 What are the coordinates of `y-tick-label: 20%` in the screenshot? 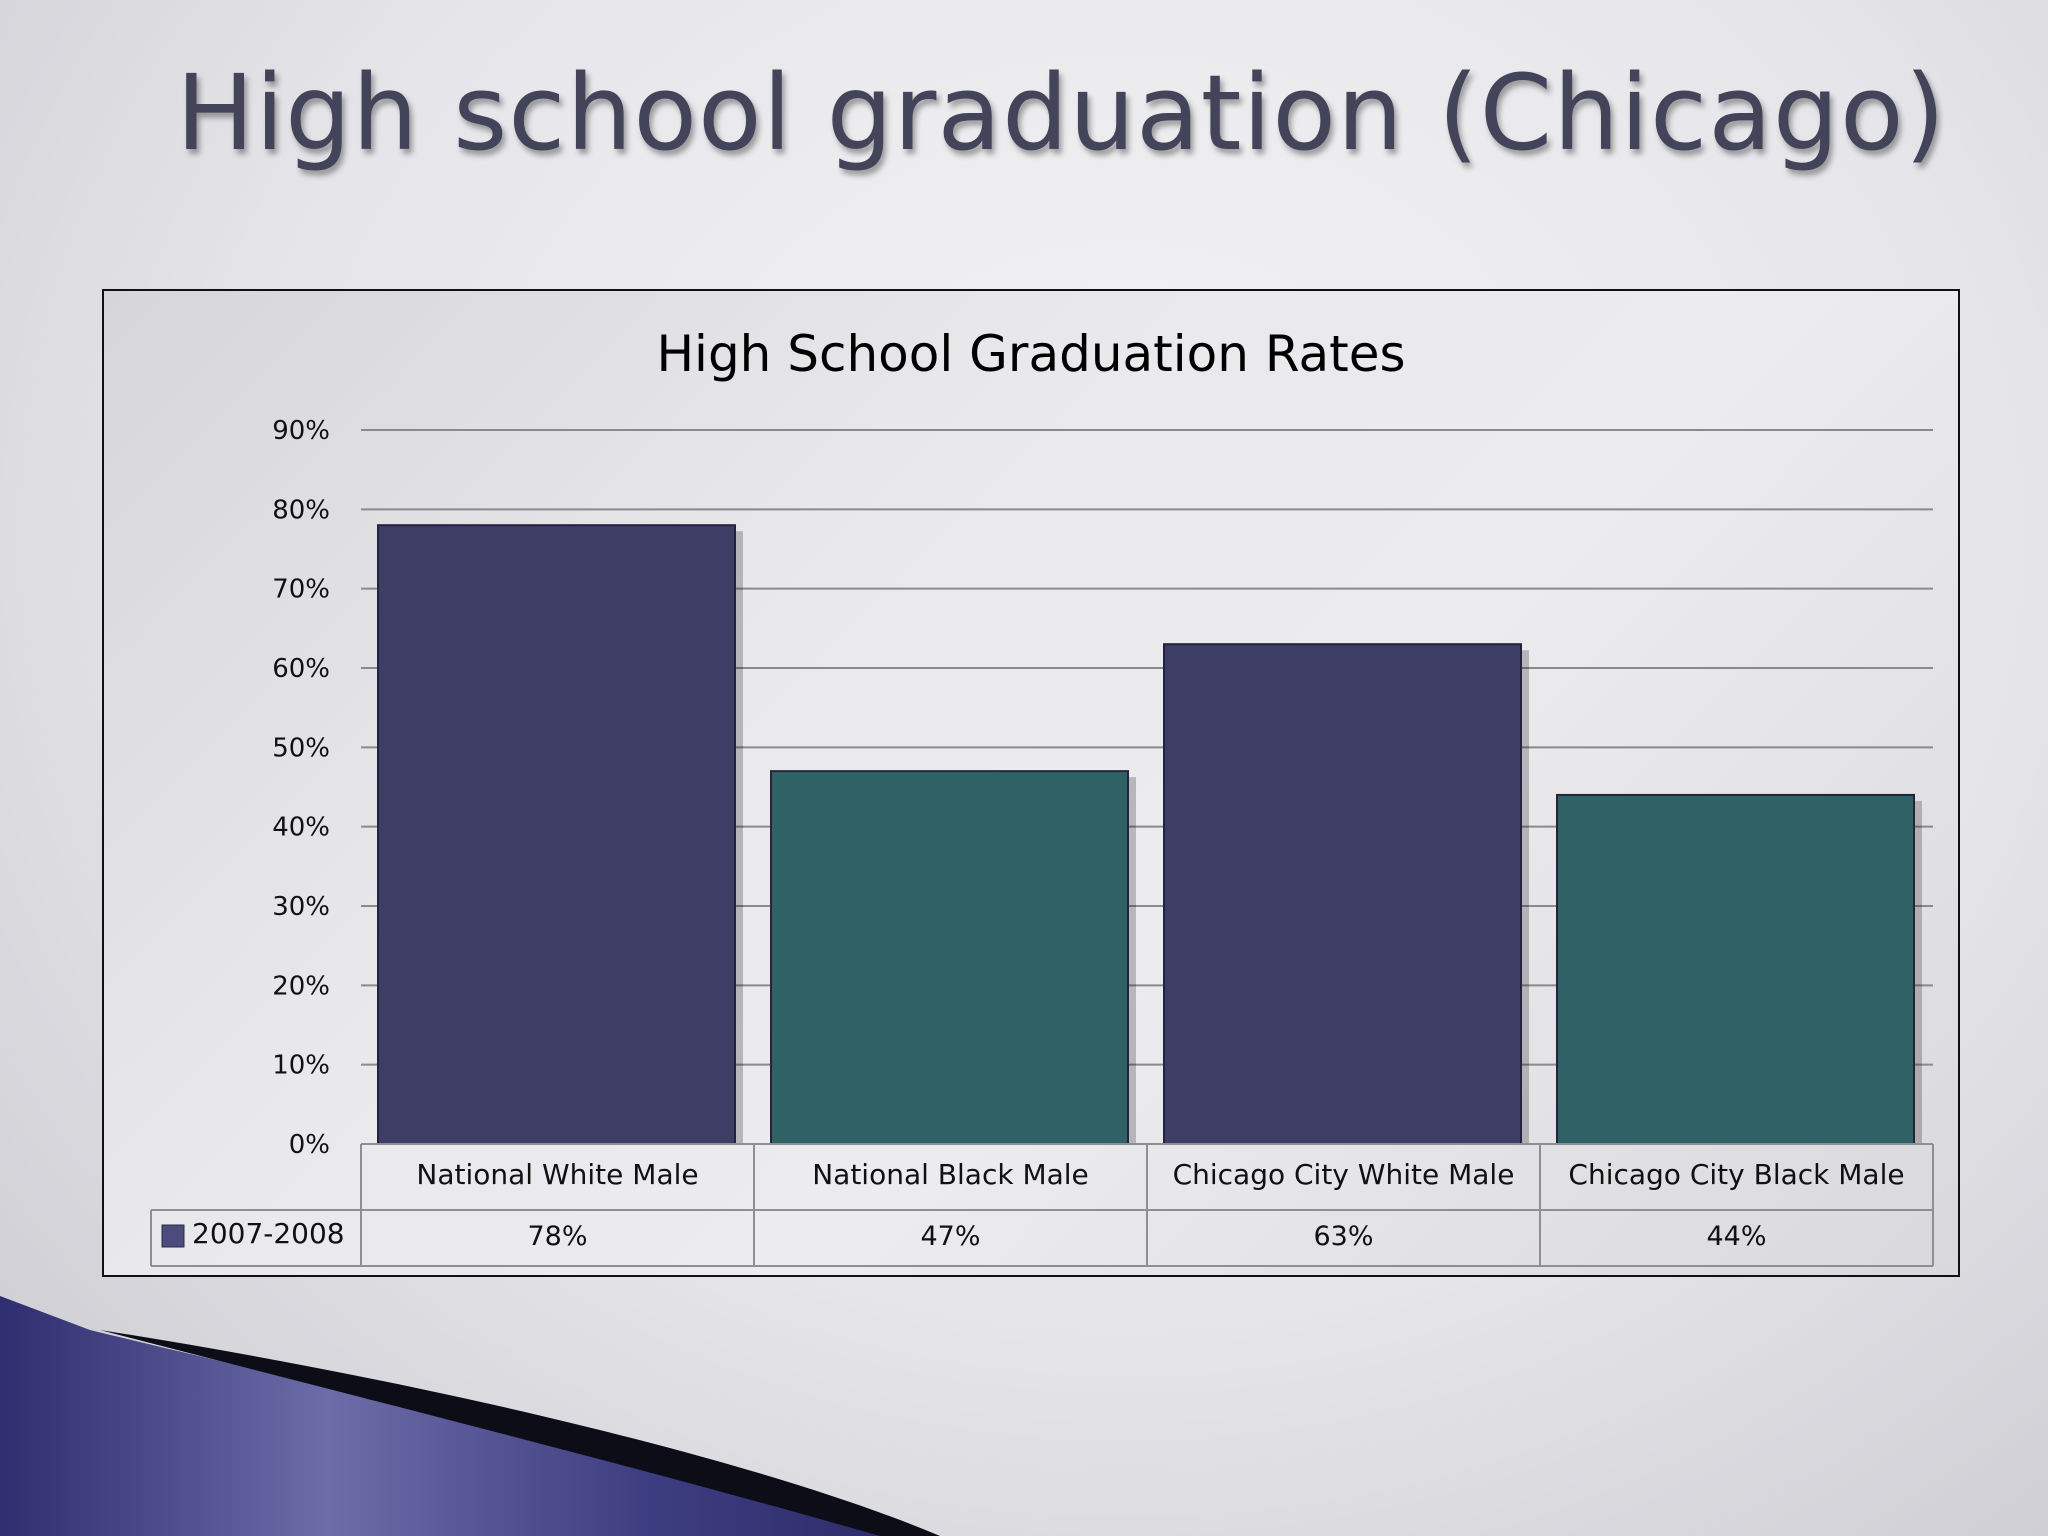 It's located at (301, 986).